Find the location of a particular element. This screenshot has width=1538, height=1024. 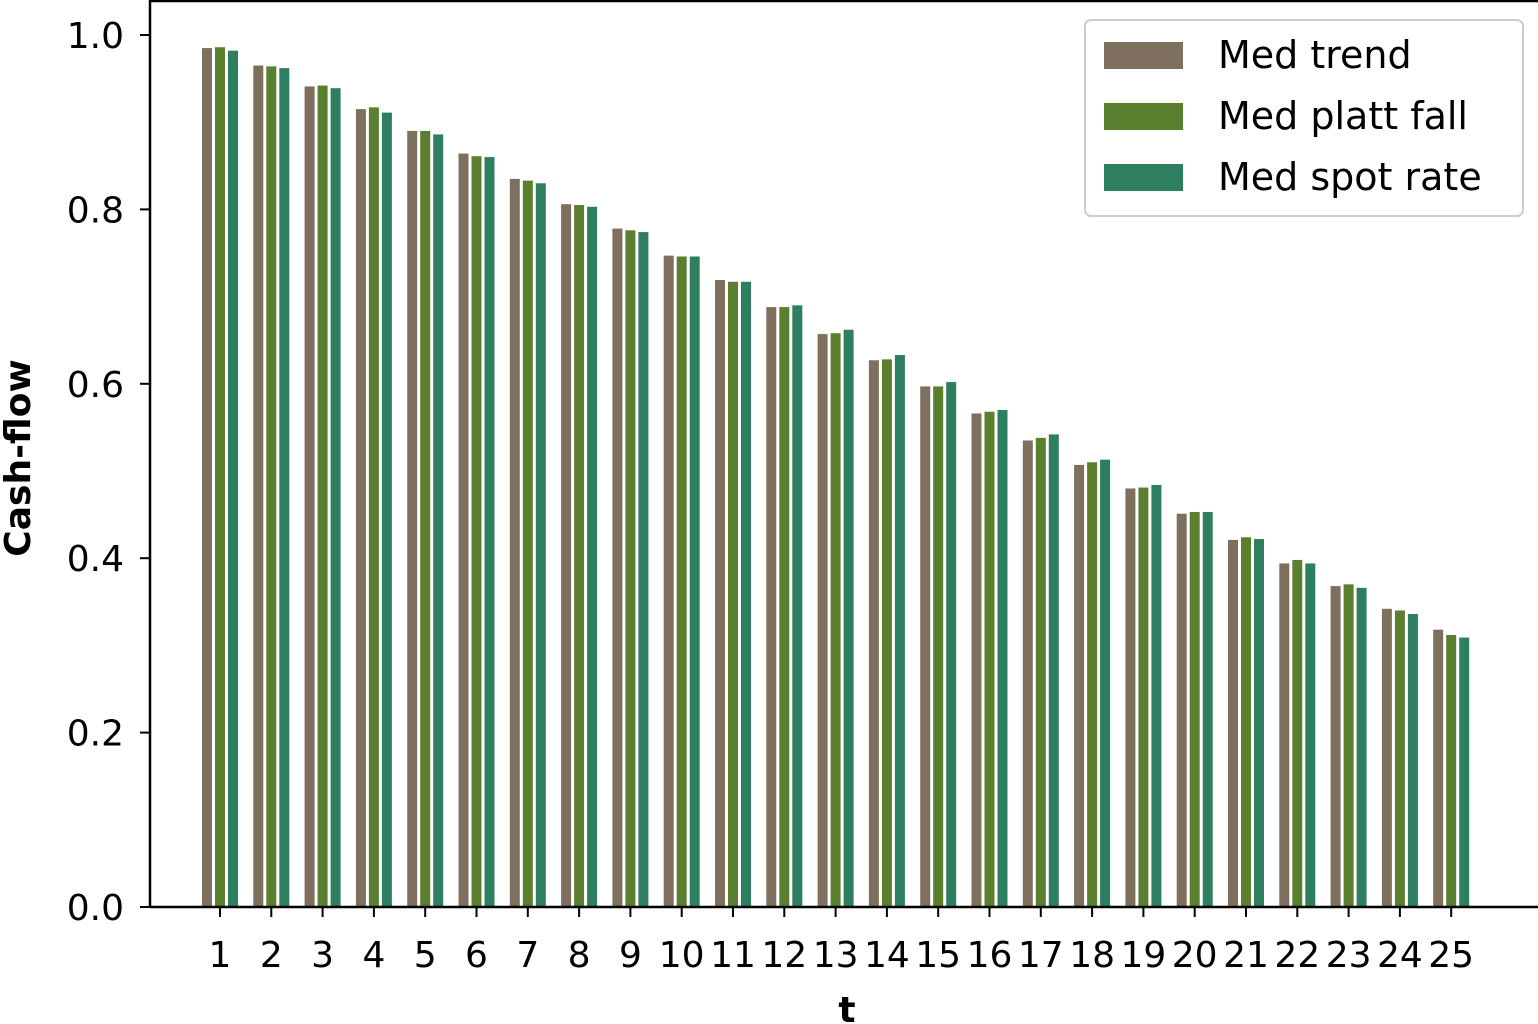

bar-med-spot-rate-t25 is located at coordinates (1464, 772).